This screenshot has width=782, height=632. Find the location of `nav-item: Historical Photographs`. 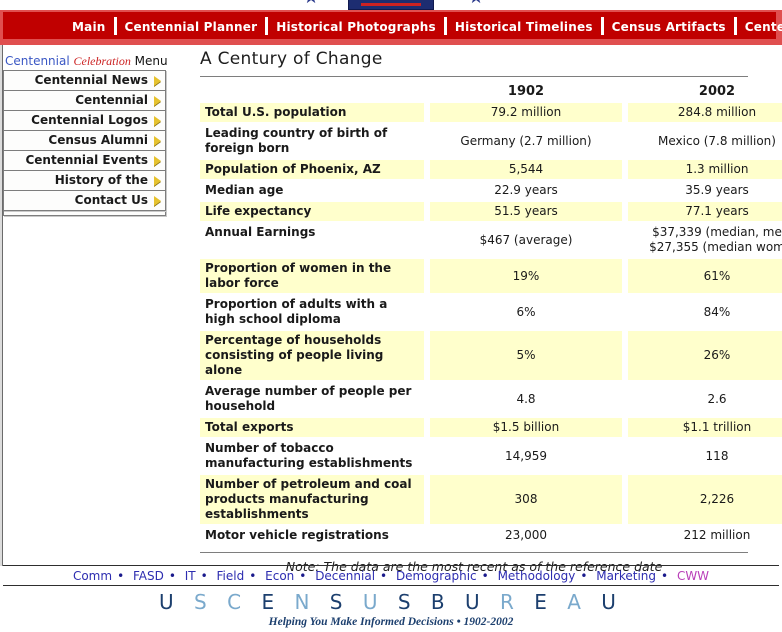

nav-item: Historical Photographs is located at coordinates (356, 26).